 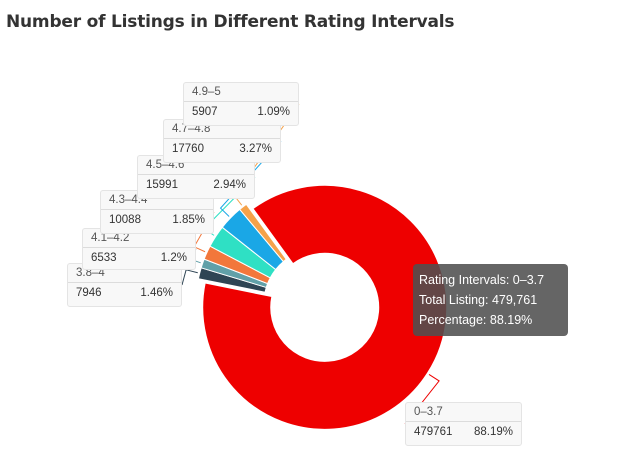 What do you see at coordinates (206, 92) in the screenshot?
I see `slice-label-range: 4.9–5` at bounding box center [206, 92].